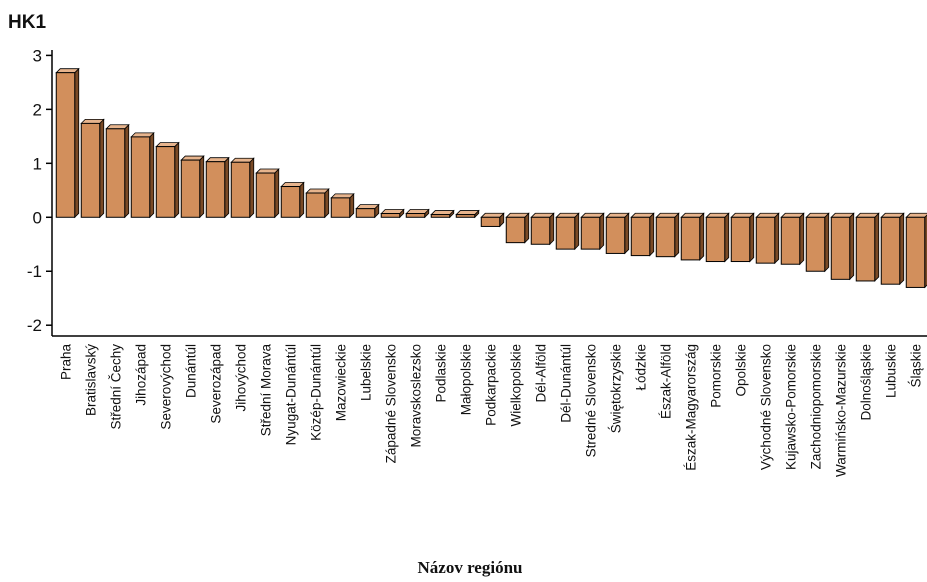 The width and height of the screenshot is (927, 582). What do you see at coordinates (716, 376) in the screenshot?
I see `x-tick-label: Pomorskie` at bounding box center [716, 376].